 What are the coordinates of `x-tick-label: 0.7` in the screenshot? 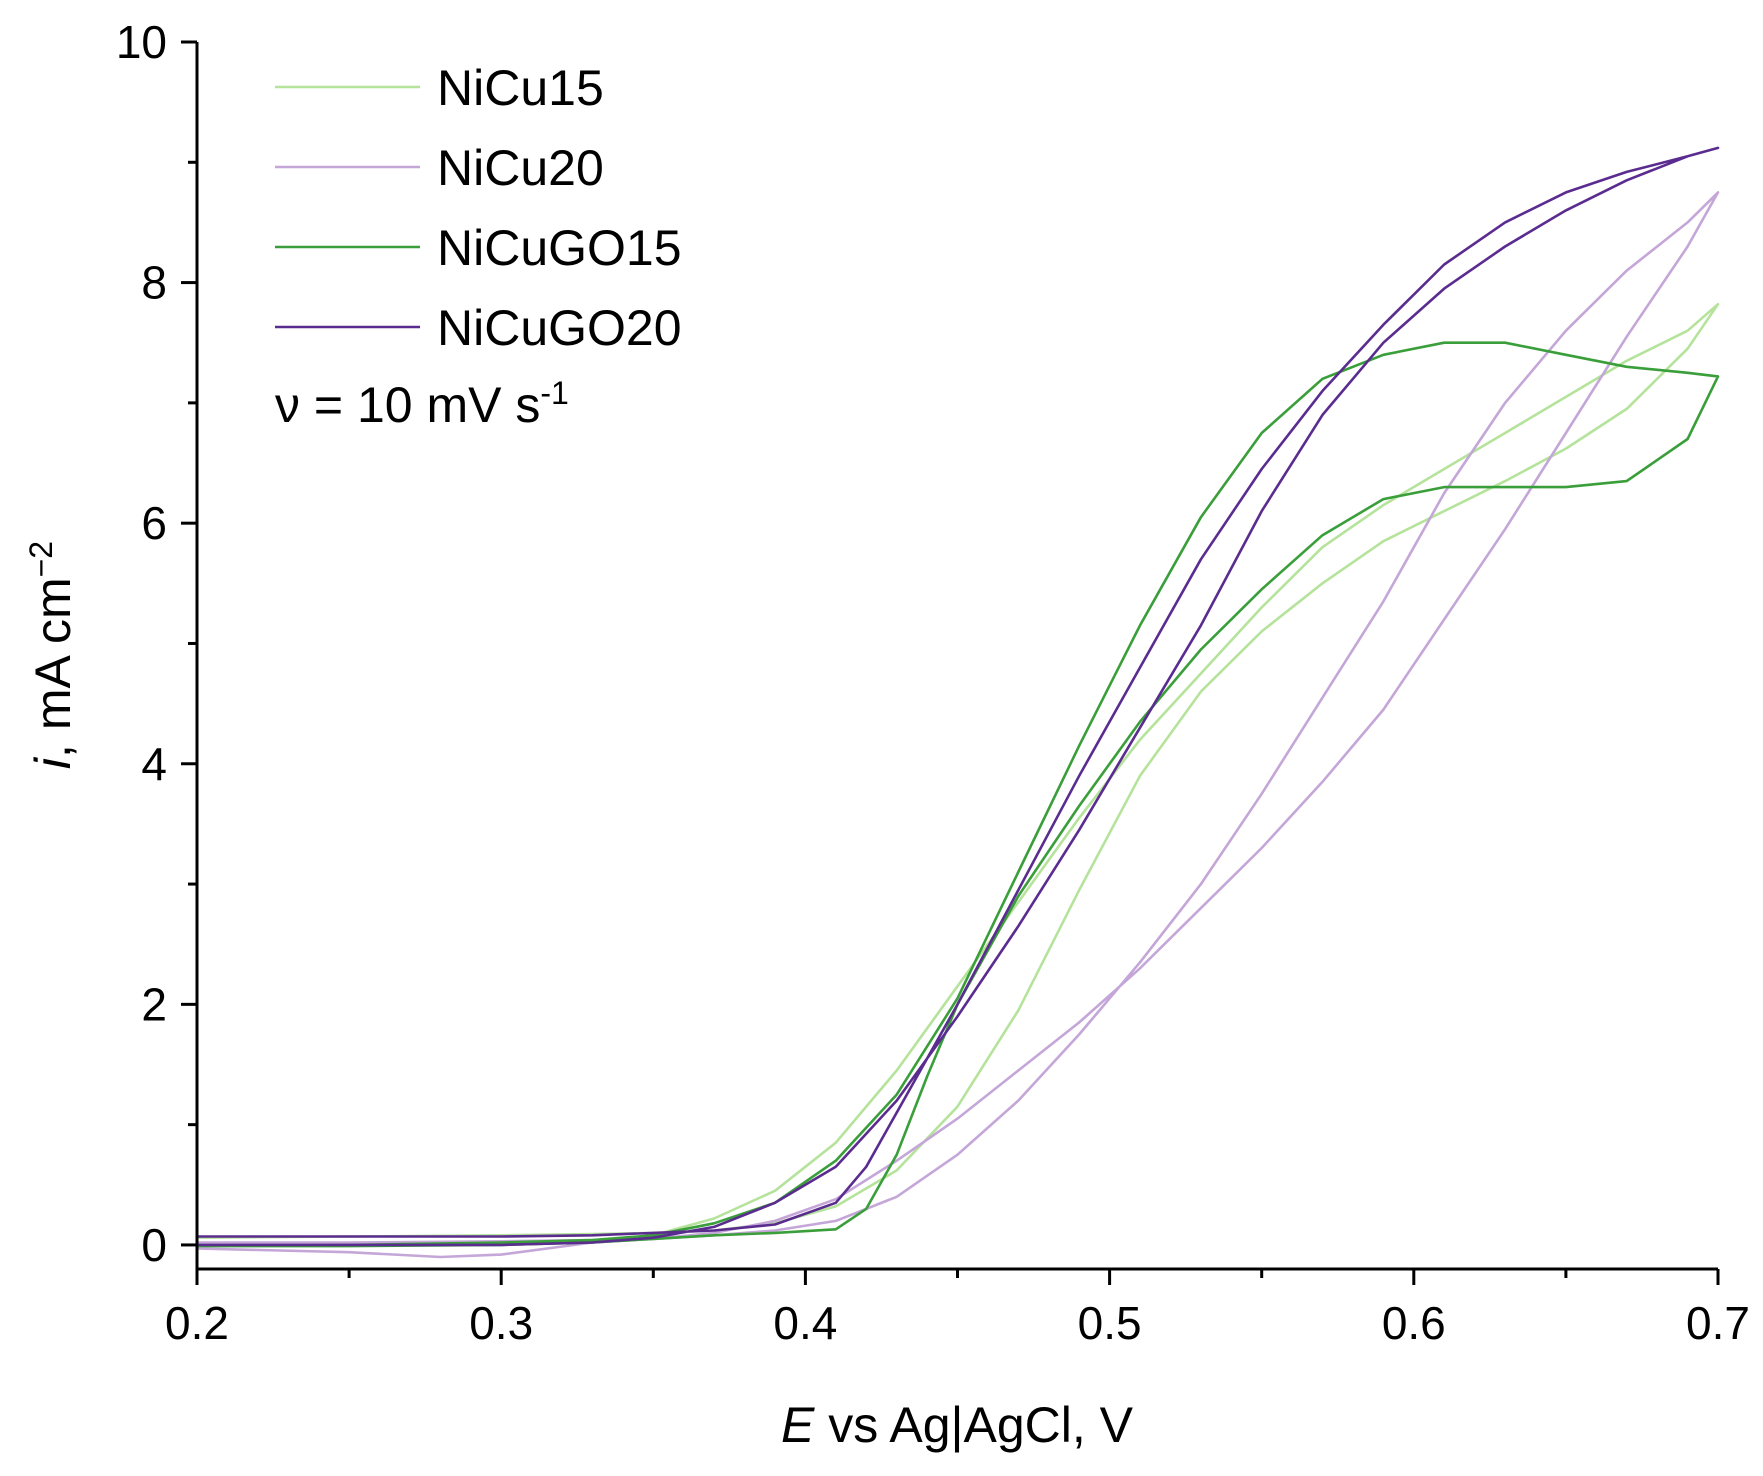 It's located at (1718, 1323).